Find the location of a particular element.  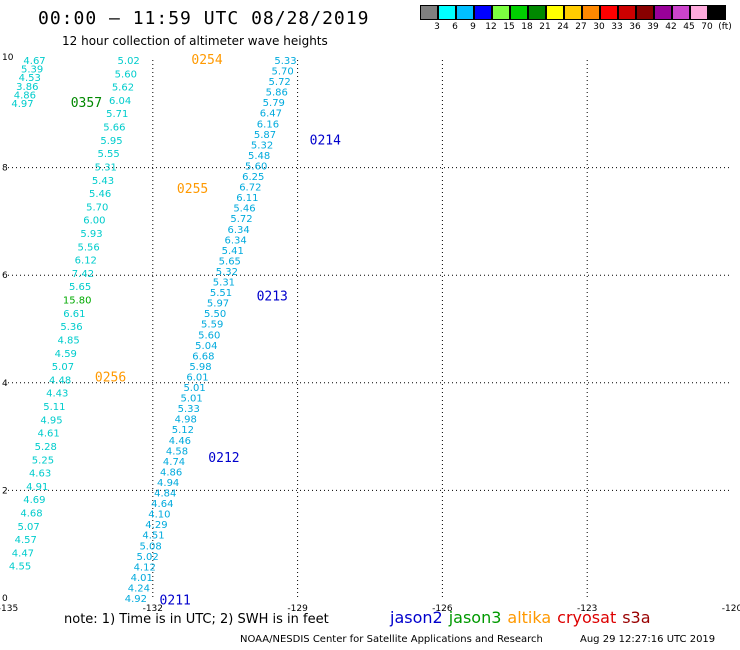

wave-height-value: 4.01 is located at coordinates (142, 578).